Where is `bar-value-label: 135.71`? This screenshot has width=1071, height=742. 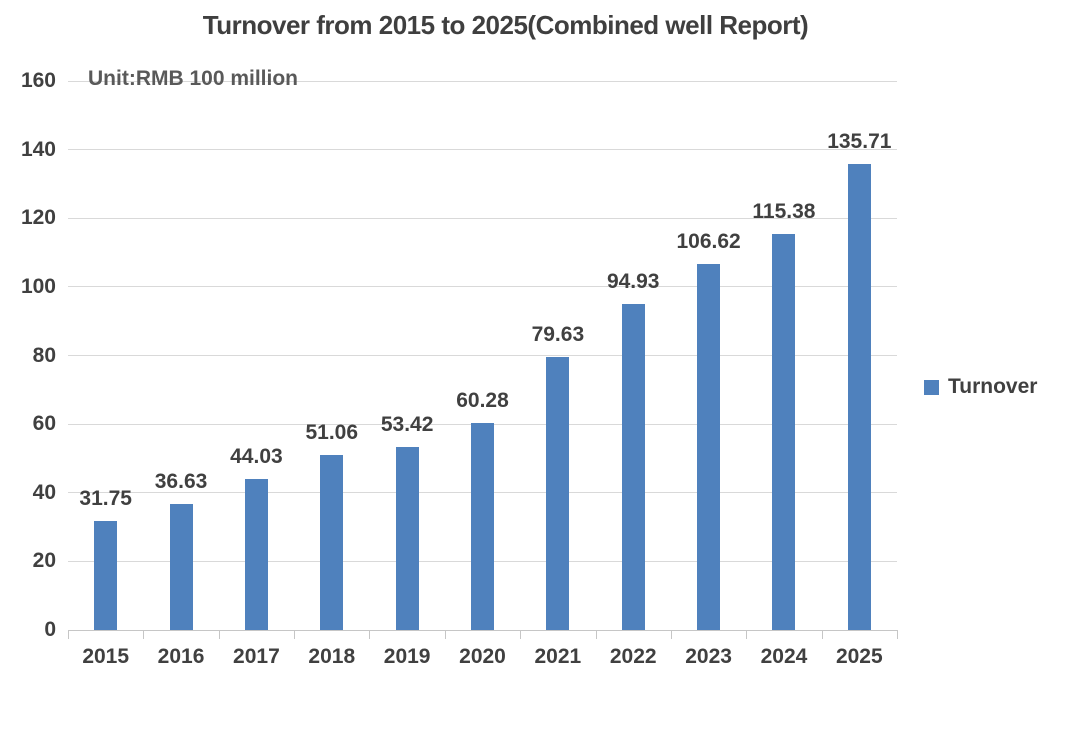
bar-value-label: 135.71 is located at coordinates (859, 142).